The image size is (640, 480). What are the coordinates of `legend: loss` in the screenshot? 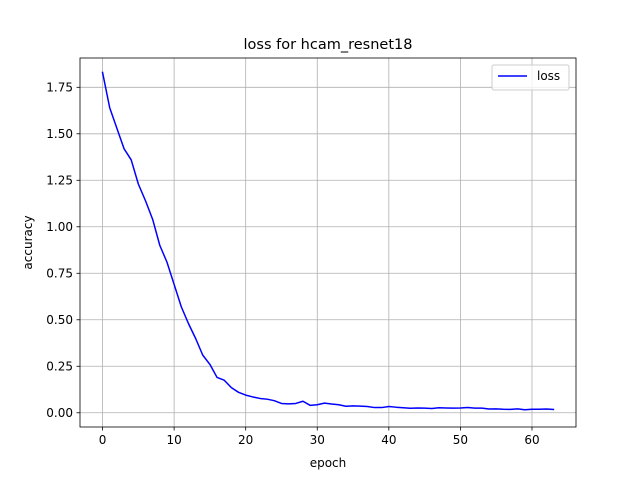 It's located at (530, 77).